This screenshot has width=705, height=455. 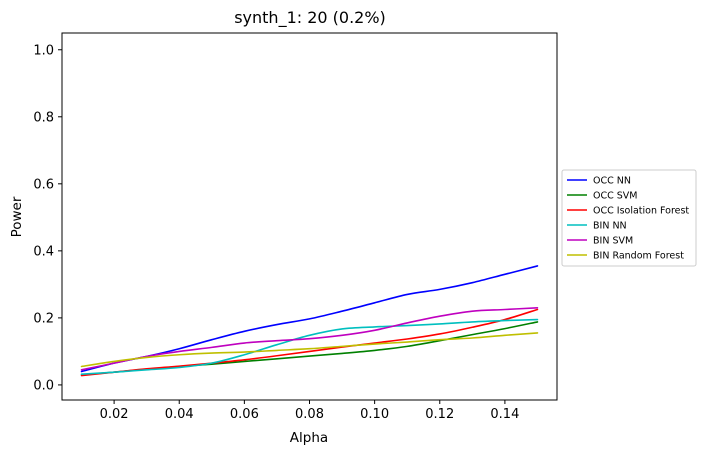 What do you see at coordinates (43, 251) in the screenshot?
I see `y-tick-label: 0.4` at bounding box center [43, 251].